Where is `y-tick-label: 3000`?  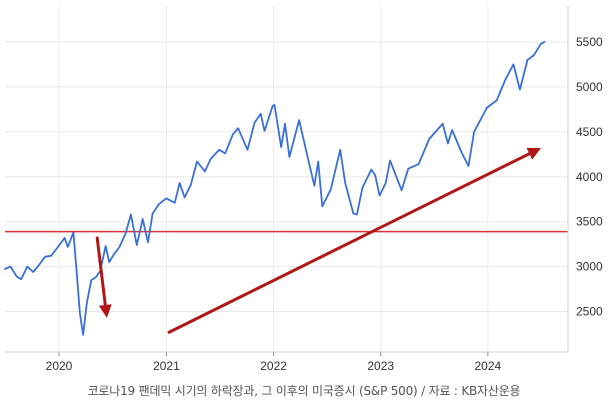 y-tick-label: 3000 is located at coordinates (589, 267).